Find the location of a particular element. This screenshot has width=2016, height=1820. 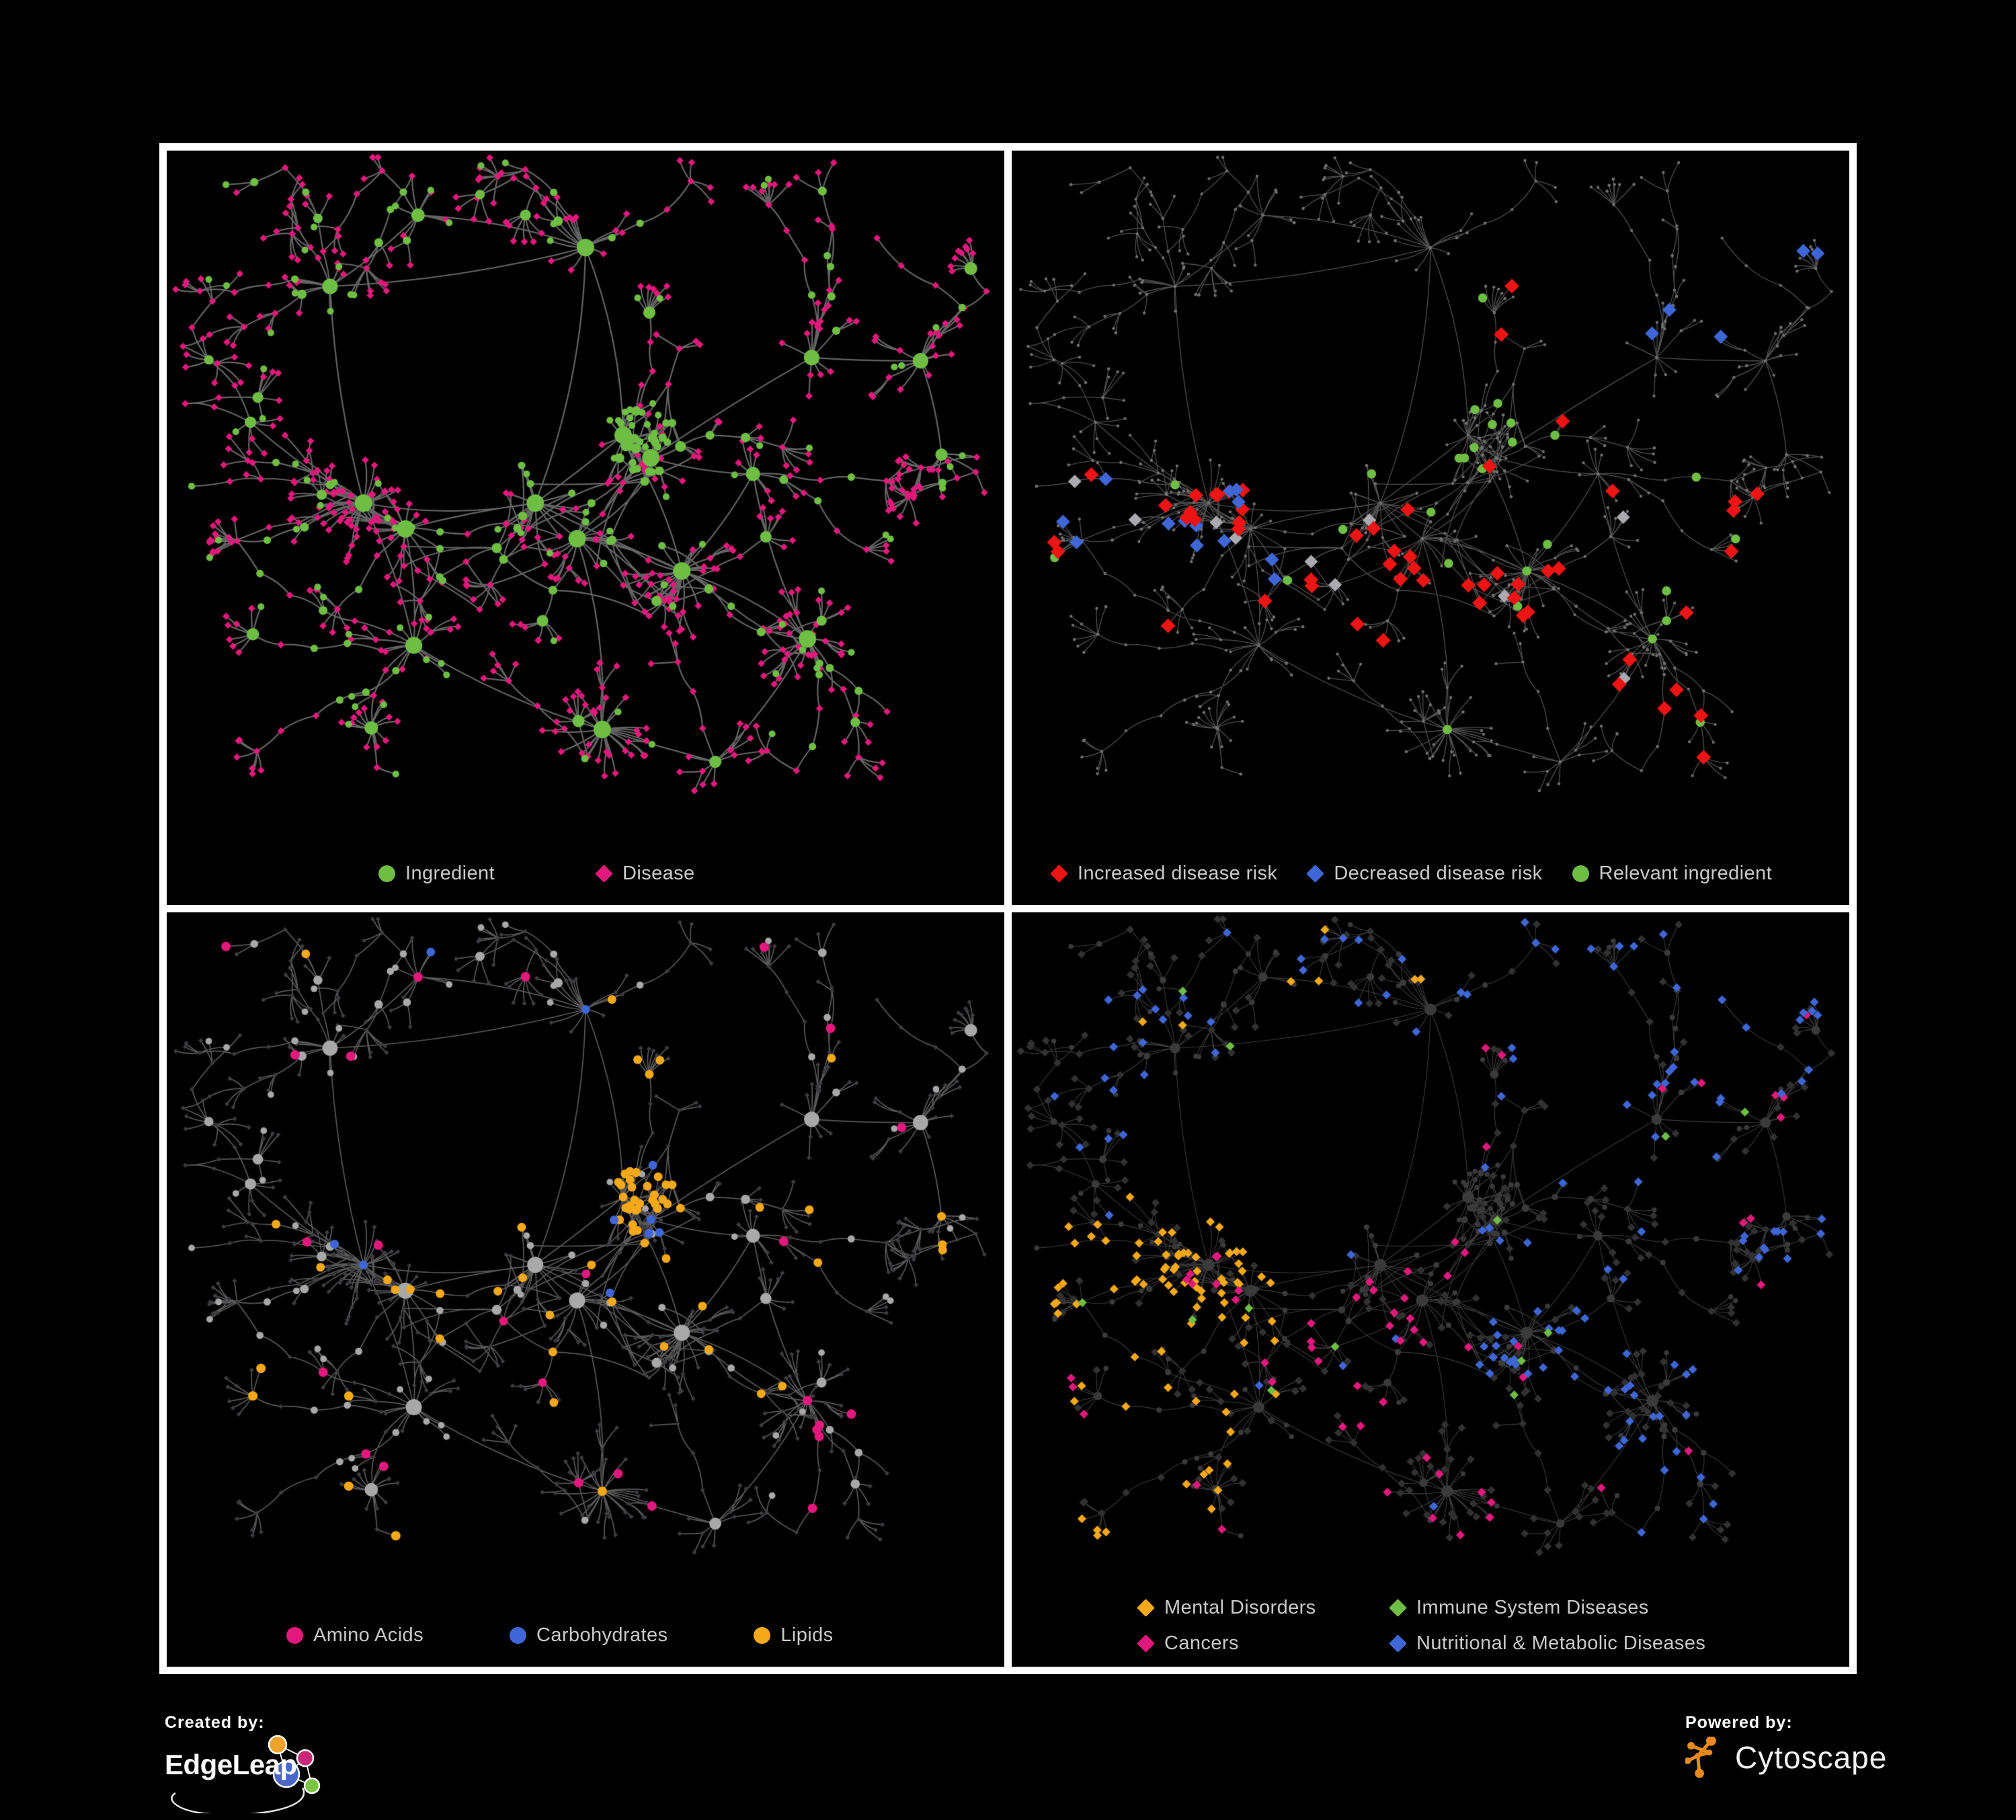

legend-label: Increased disease risk is located at coordinates (1178, 873).